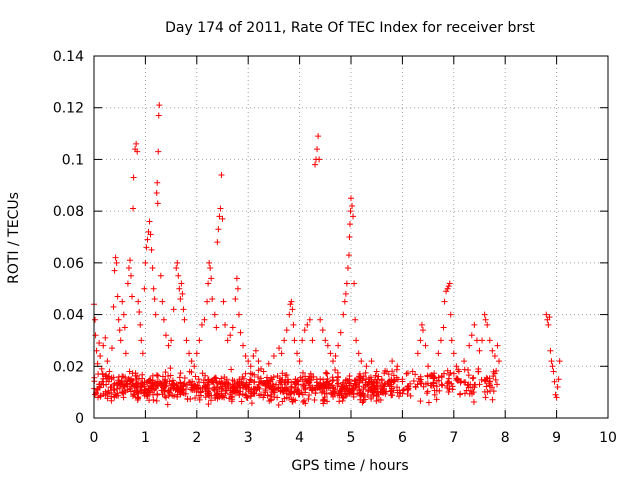 This screenshot has width=640, height=480. What do you see at coordinates (68, 367) in the screenshot?
I see `y-tick-label: 0.02` at bounding box center [68, 367].